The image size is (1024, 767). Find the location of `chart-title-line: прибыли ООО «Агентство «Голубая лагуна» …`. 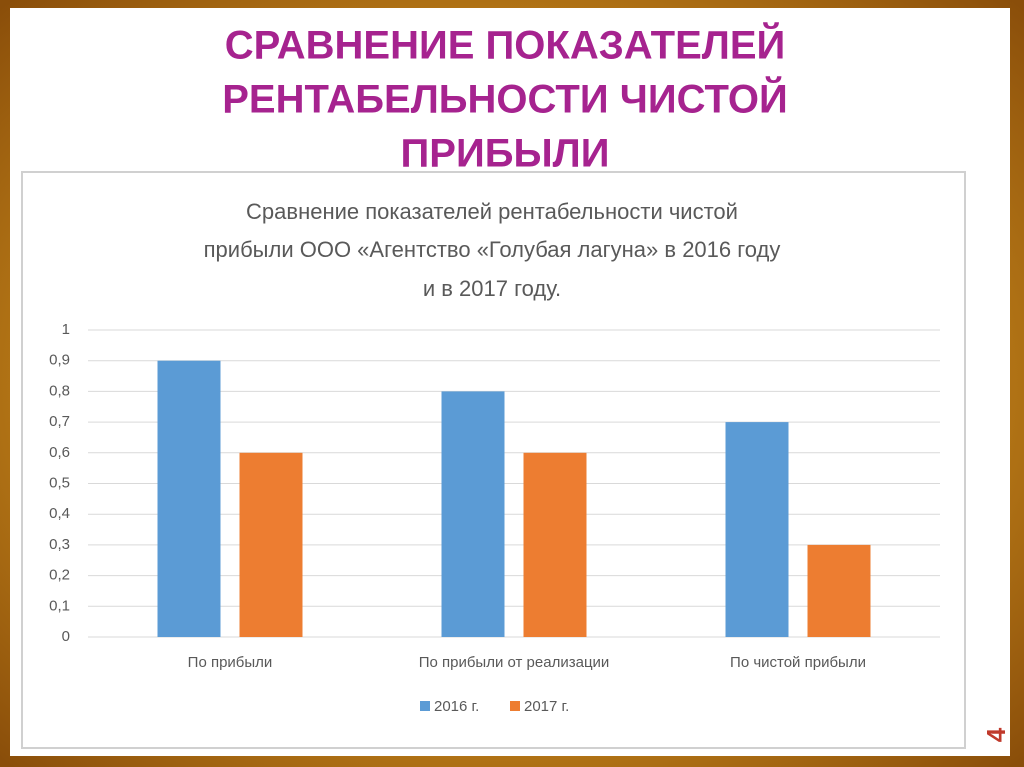

chart-title-line: прибыли ООО «Агентство «Голубая лагуна» … is located at coordinates (492, 249).